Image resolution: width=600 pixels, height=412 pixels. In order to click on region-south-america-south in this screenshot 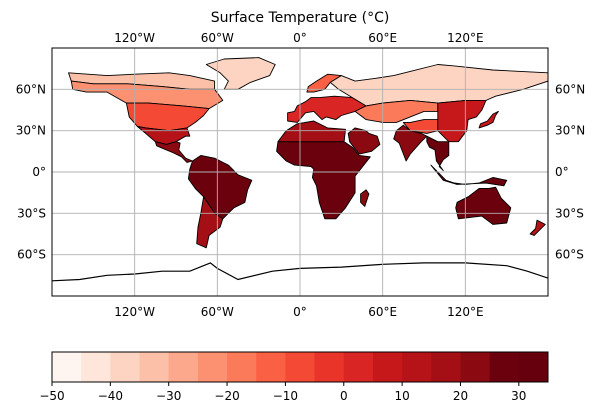, I will do `click(210, 222)`.